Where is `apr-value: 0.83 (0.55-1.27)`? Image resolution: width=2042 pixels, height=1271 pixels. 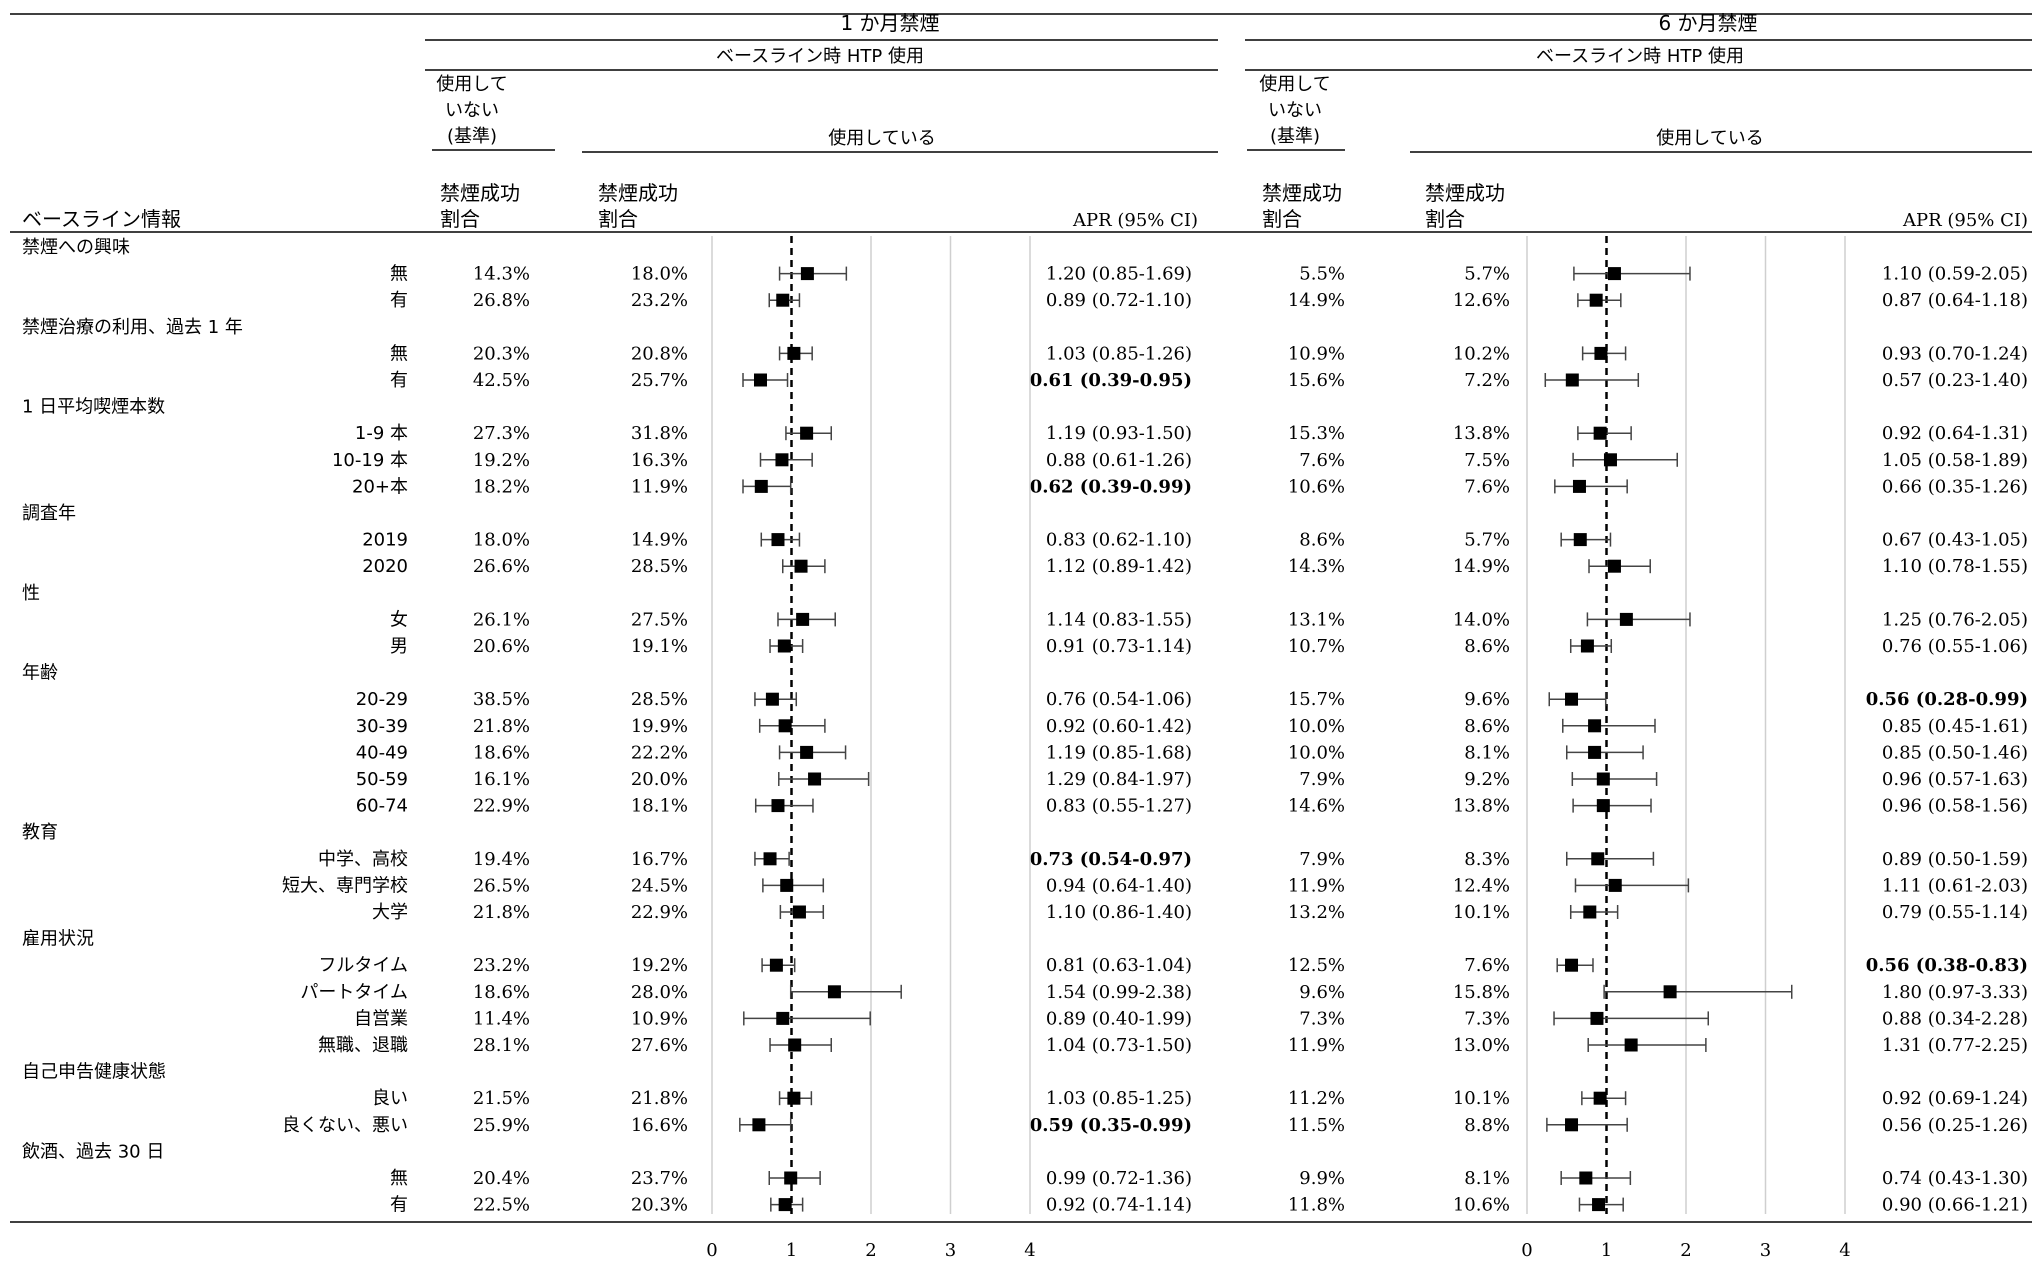
apr-value: 0.83 (0.55-1.27) is located at coordinates (1119, 806).